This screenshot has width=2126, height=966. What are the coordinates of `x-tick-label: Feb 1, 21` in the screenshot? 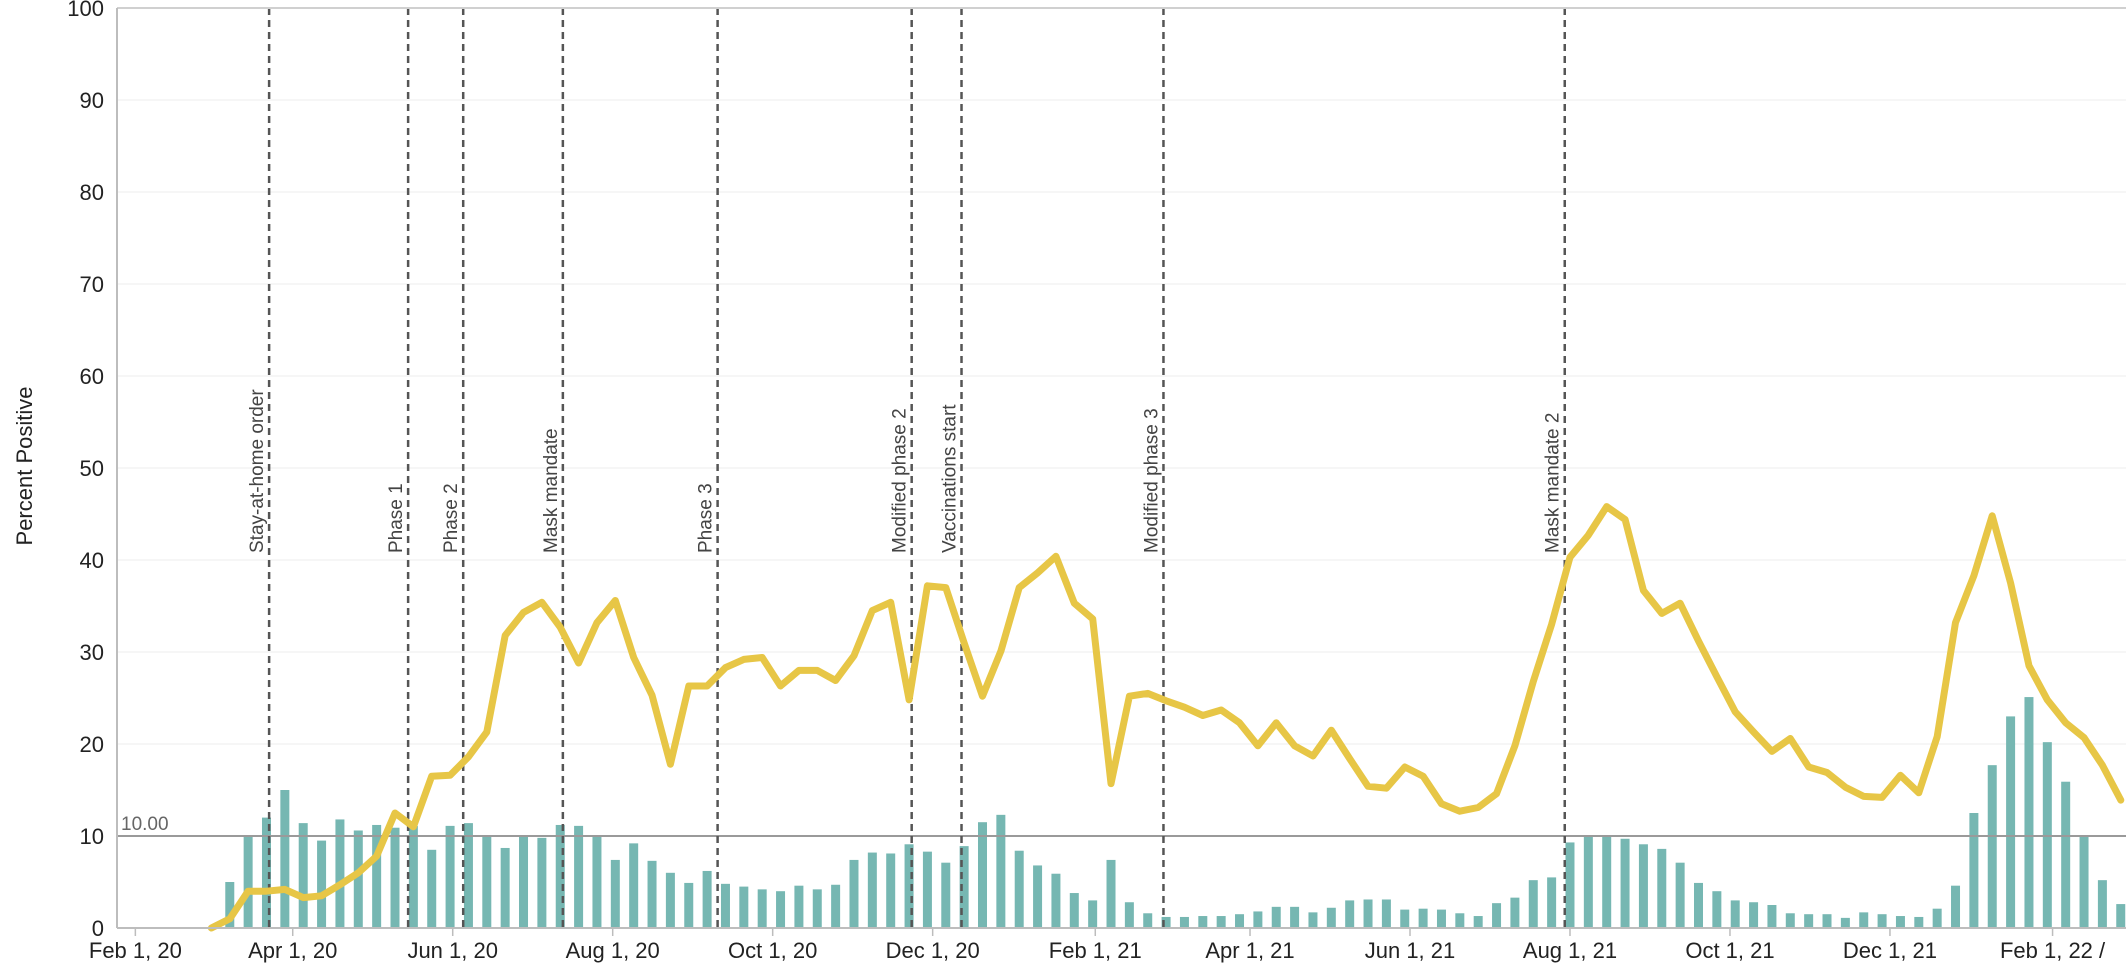 It's located at (1095, 950).